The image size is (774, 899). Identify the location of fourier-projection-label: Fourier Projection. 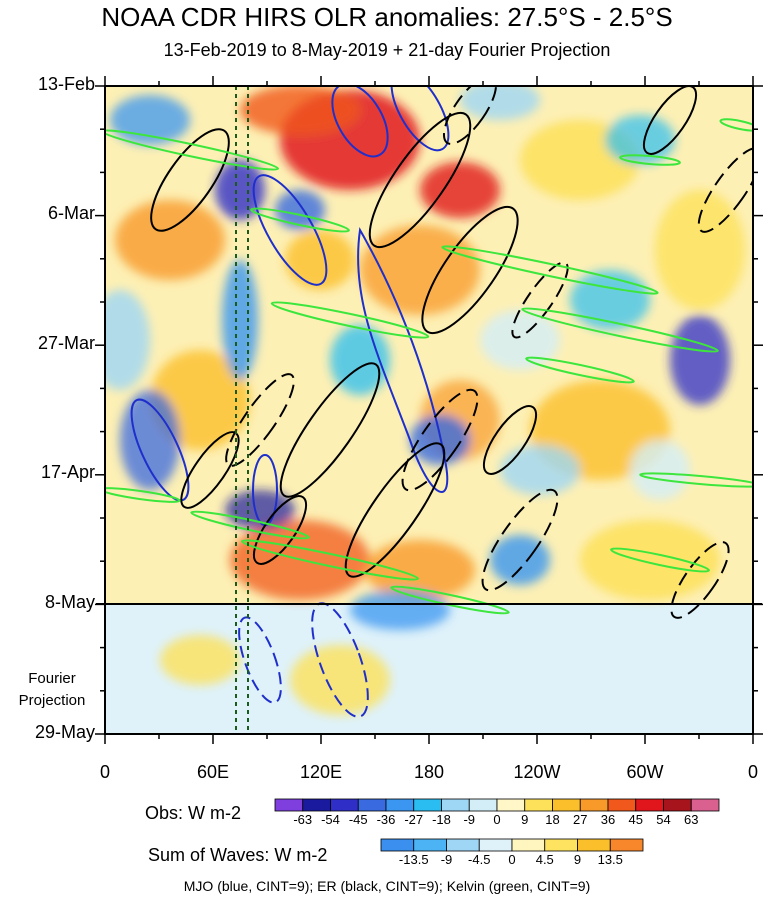
(52, 690).